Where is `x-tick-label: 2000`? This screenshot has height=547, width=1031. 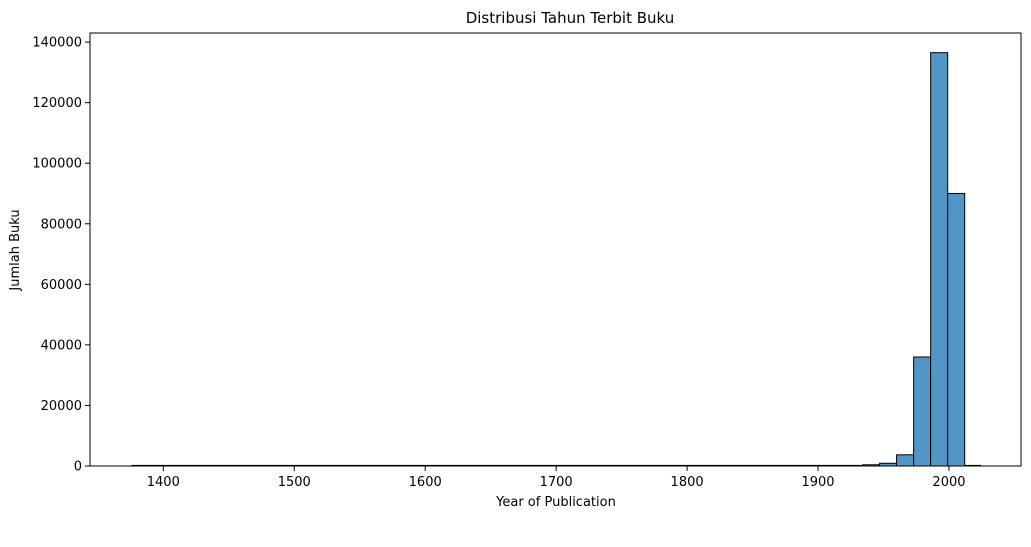 x-tick-label: 2000 is located at coordinates (948, 482).